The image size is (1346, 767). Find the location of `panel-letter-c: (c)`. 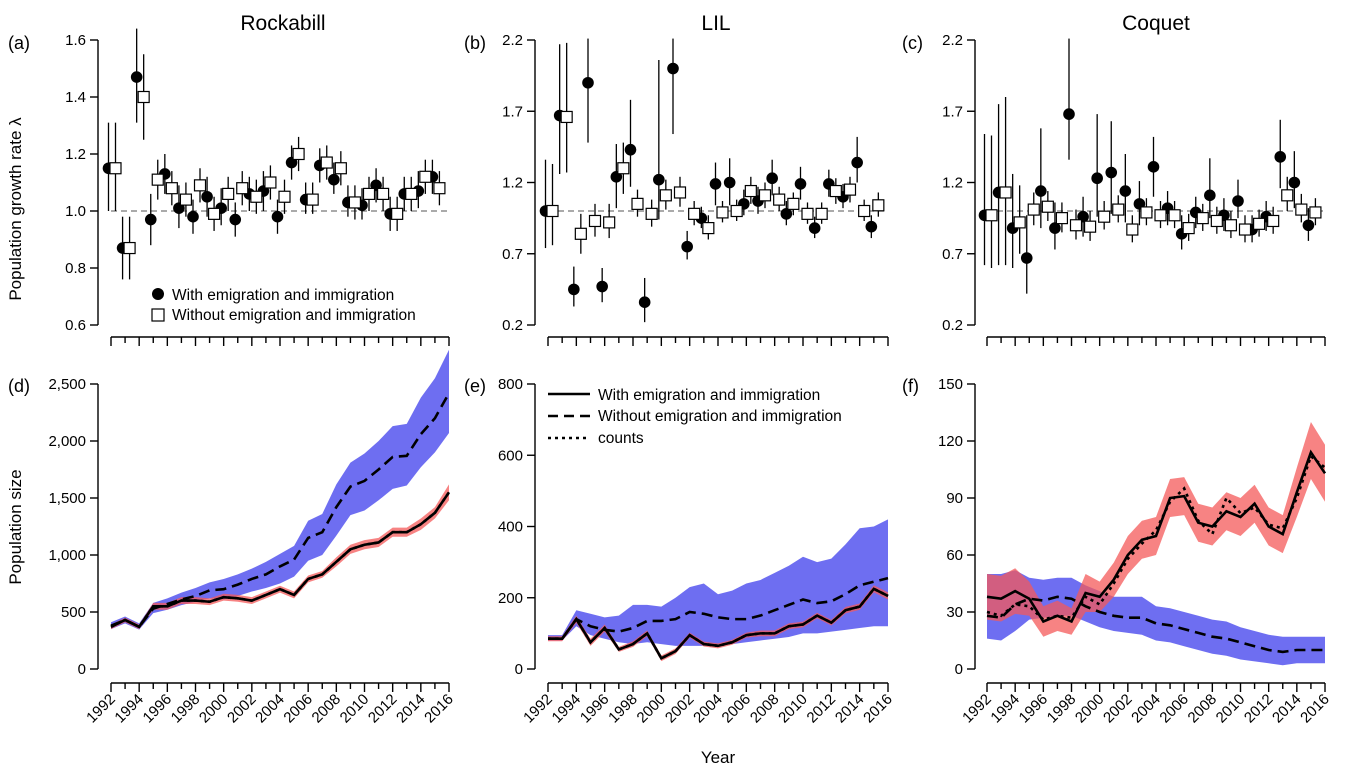

panel-letter-c: (c) is located at coordinates (912, 43).